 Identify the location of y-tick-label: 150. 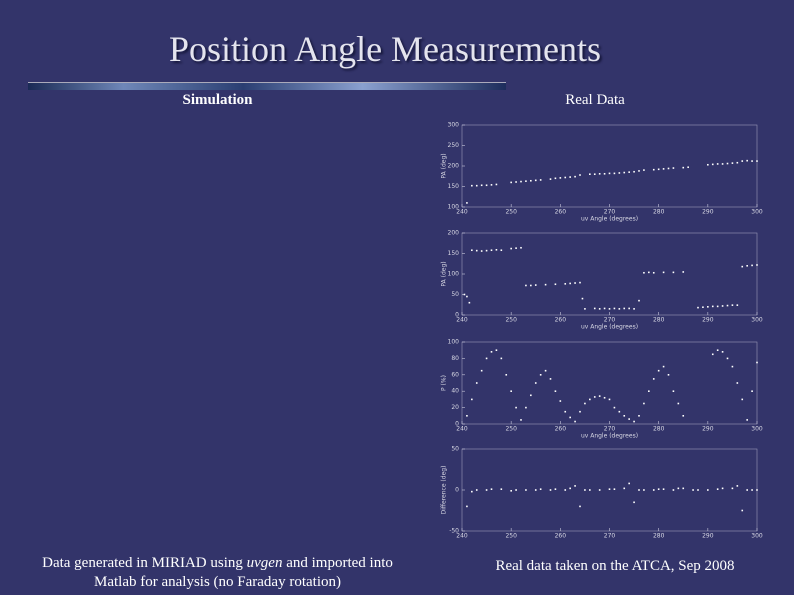
(454, 186).